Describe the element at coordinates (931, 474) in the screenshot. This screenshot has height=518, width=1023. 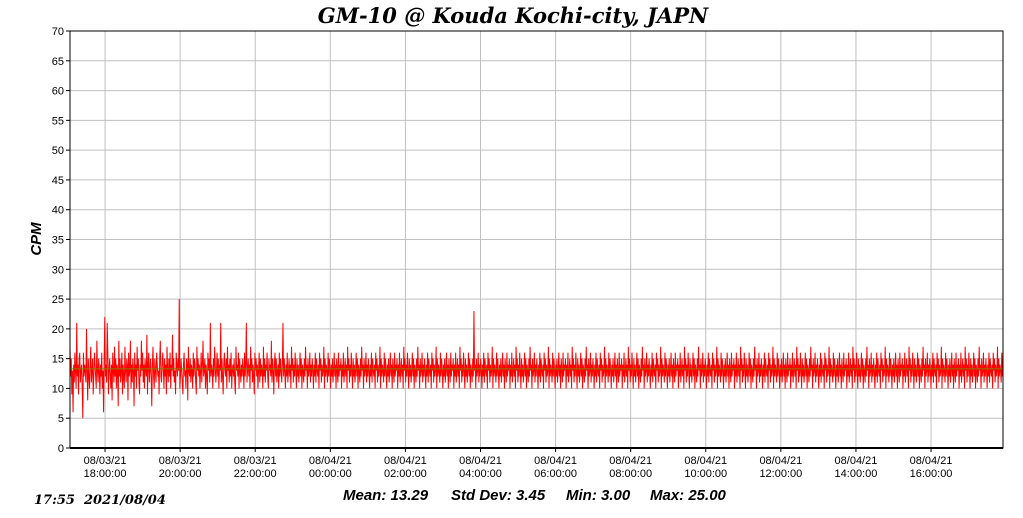
I see `x-tick-time: 16:00:00` at that location.